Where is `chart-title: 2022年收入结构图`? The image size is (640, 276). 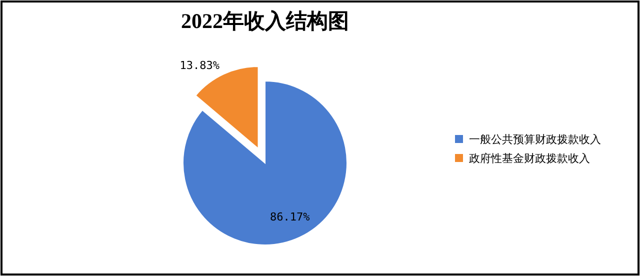
chart-title: 2022年收入结构图 is located at coordinates (265, 21).